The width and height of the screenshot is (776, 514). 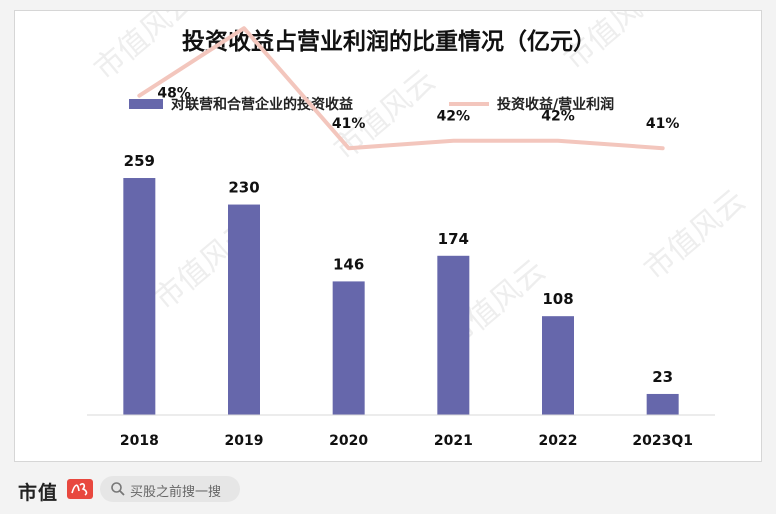 I want to click on legend-line-swatch, so click(x=469, y=104).